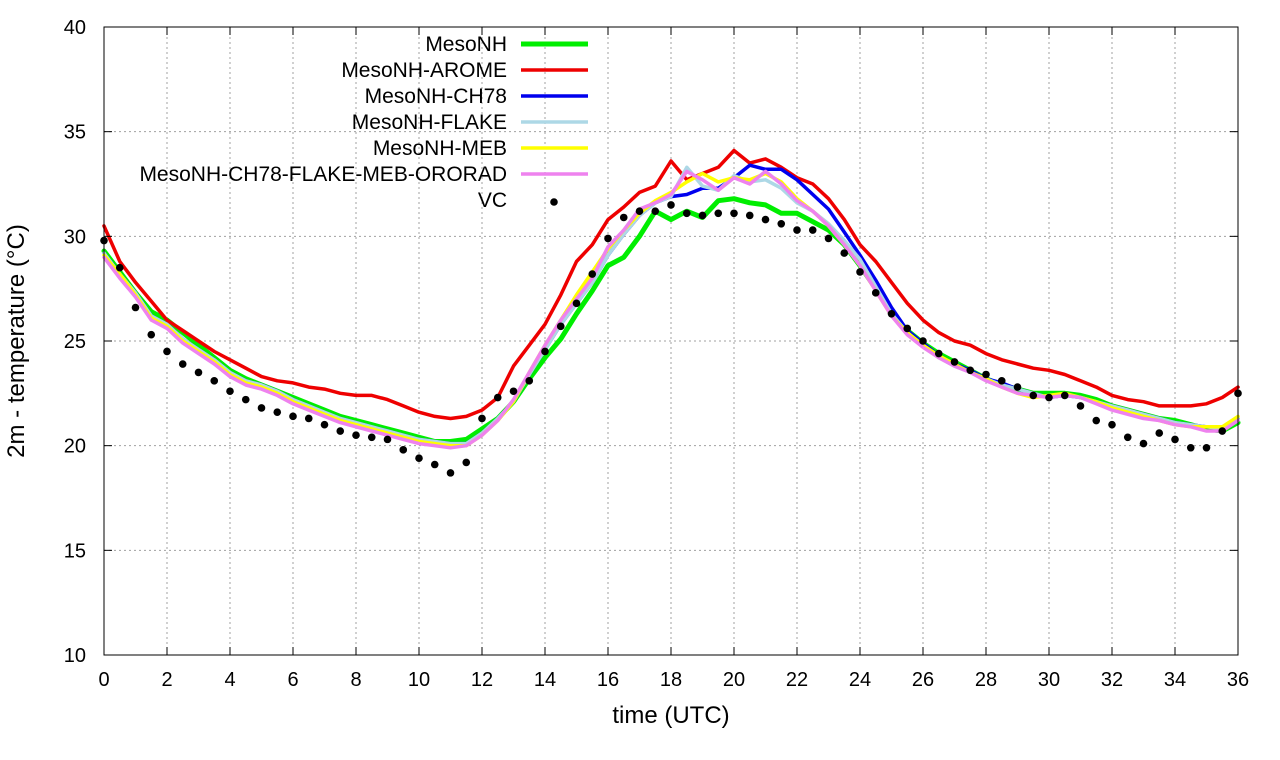  Describe the element at coordinates (75, 133) in the screenshot. I see `y-tick-label: 35` at that location.